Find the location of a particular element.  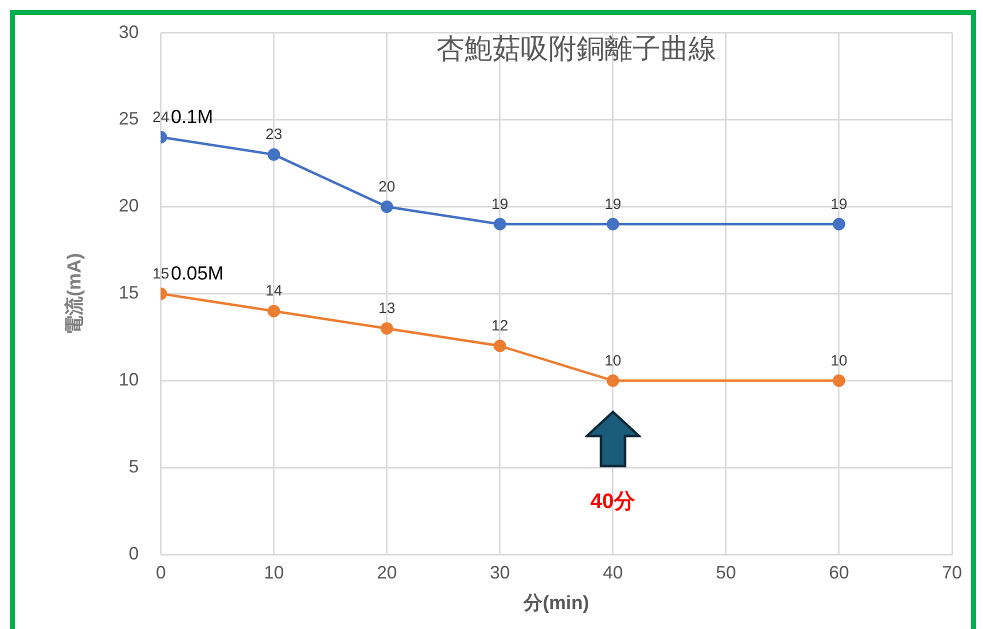

y-tick-label: 30 is located at coordinates (128, 32).